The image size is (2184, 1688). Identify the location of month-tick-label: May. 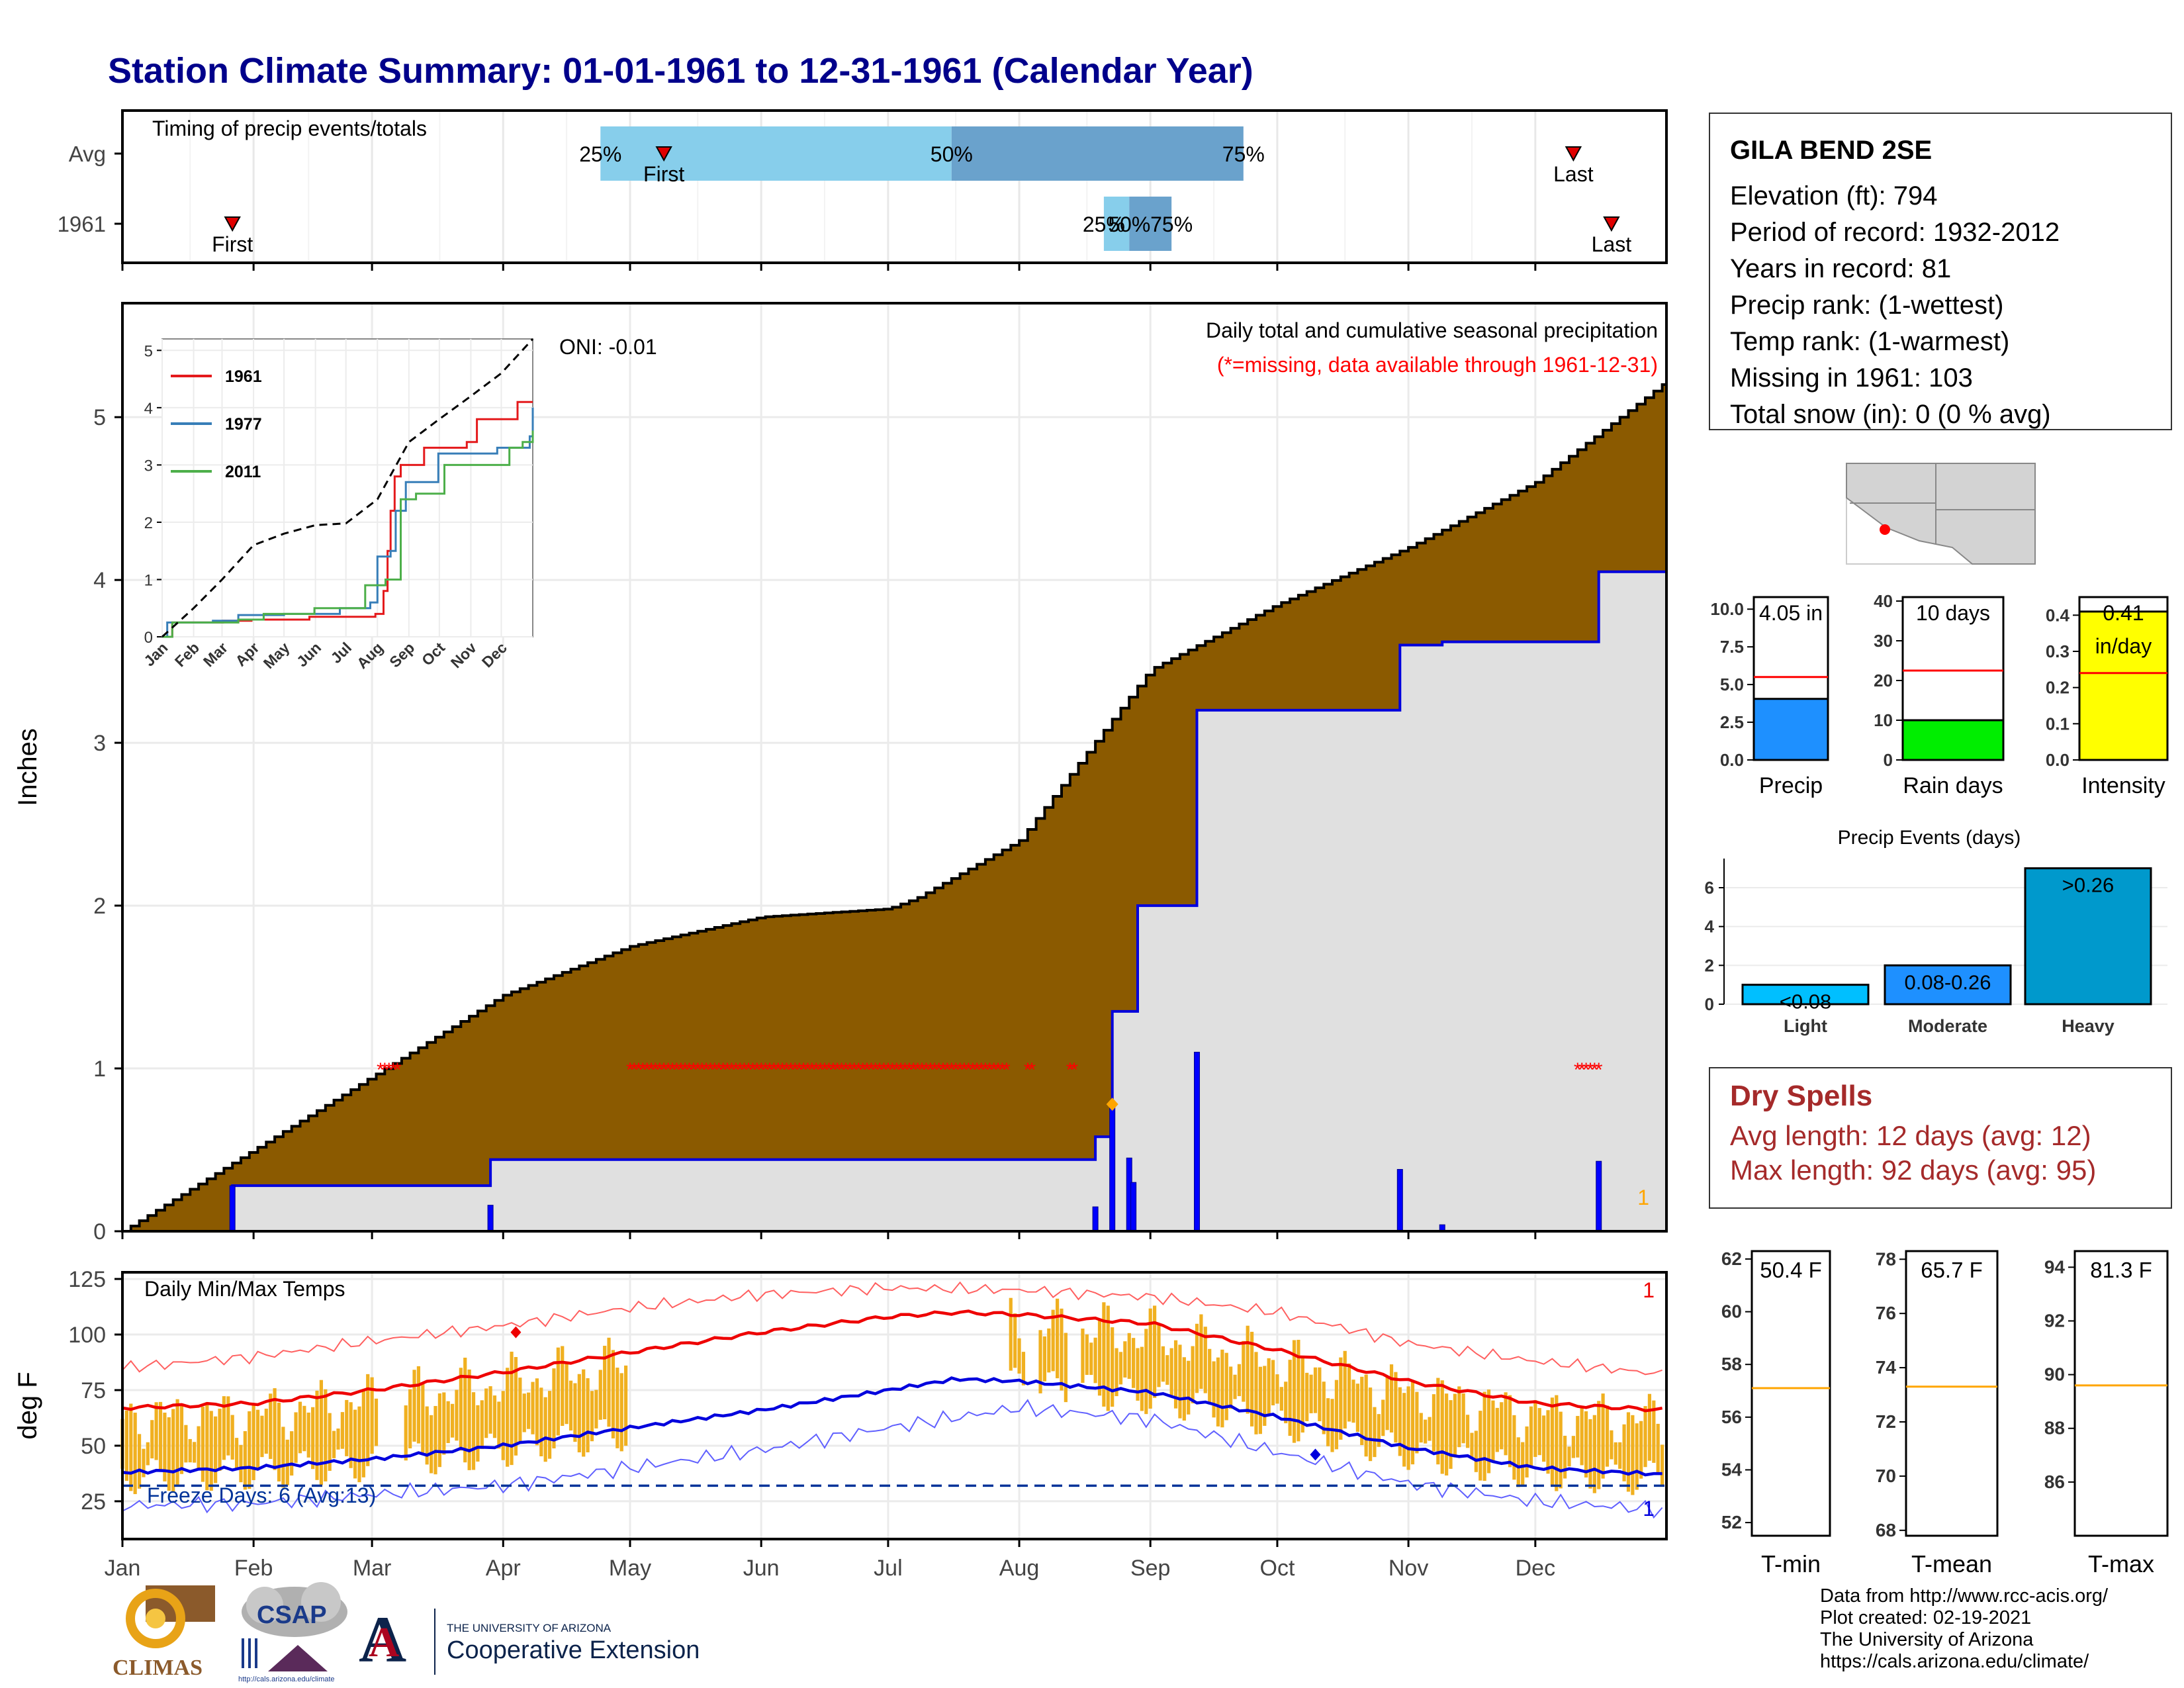
(630, 1568).